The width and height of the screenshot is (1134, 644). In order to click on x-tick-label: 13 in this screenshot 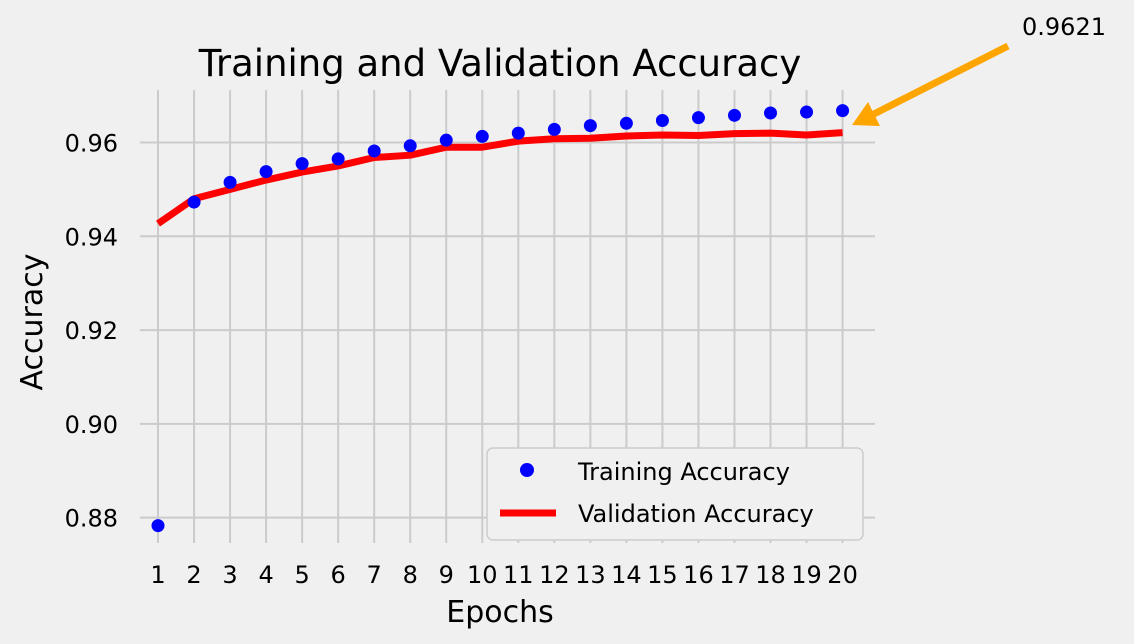, I will do `click(590, 575)`.